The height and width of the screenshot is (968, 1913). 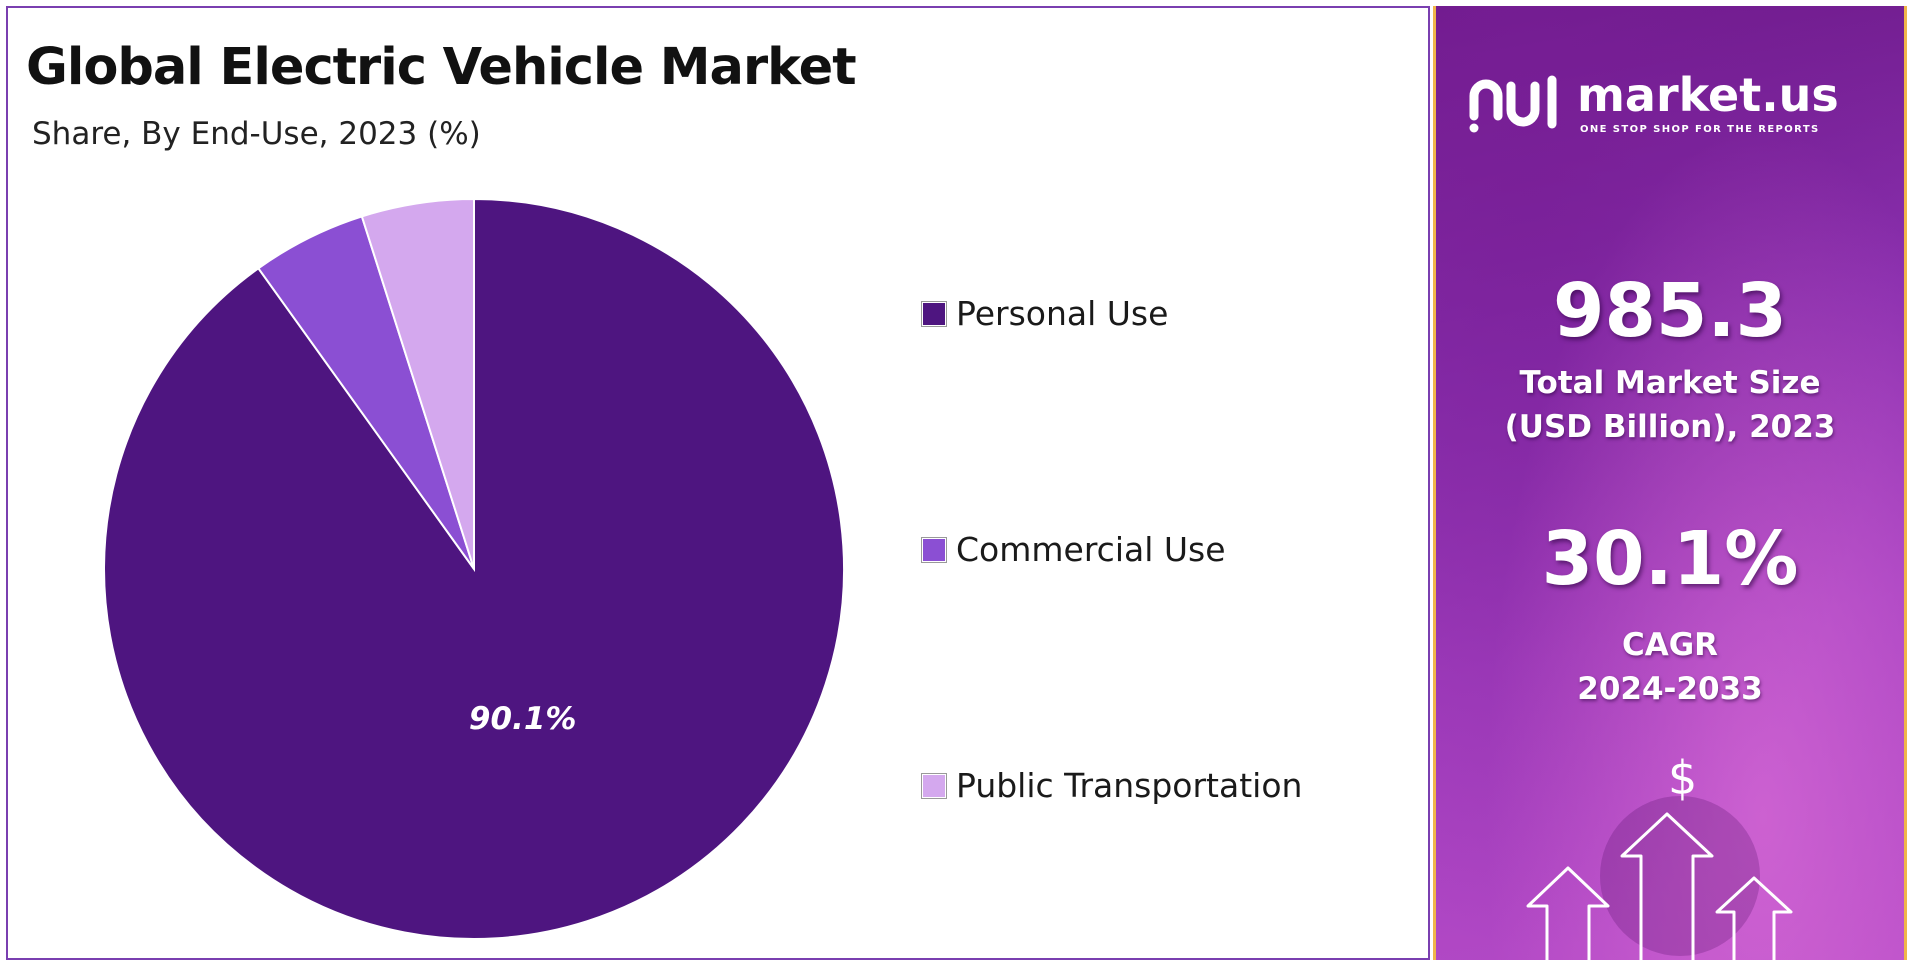 What do you see at coordinates (1670, 559) in the screenshot?
I see `cagr-value: 30.1%` at bounding box center [1670, 559].